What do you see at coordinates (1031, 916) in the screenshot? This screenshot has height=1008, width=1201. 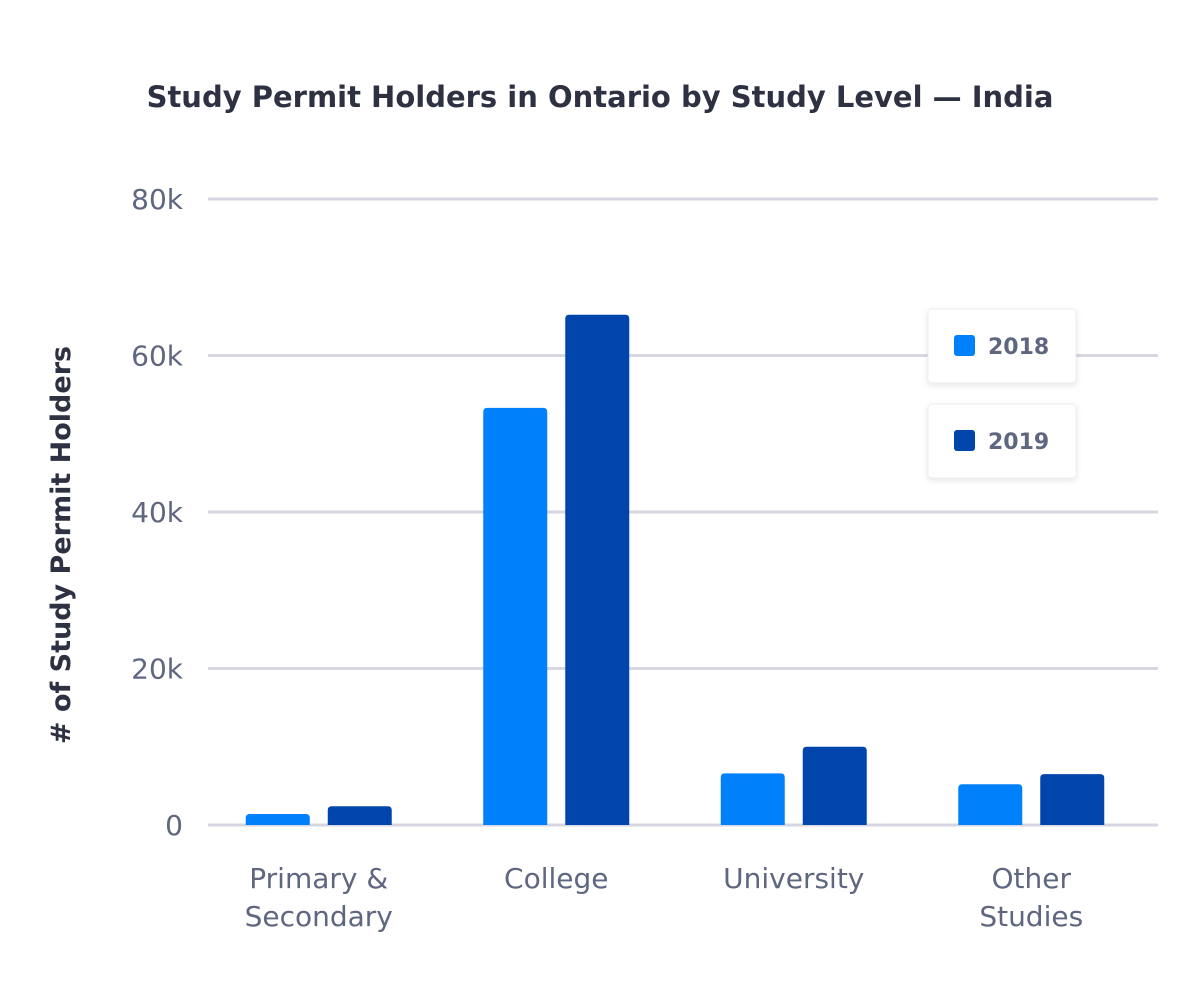 I see `x-tick-label: Studies` at bounding box center [1031, 916].